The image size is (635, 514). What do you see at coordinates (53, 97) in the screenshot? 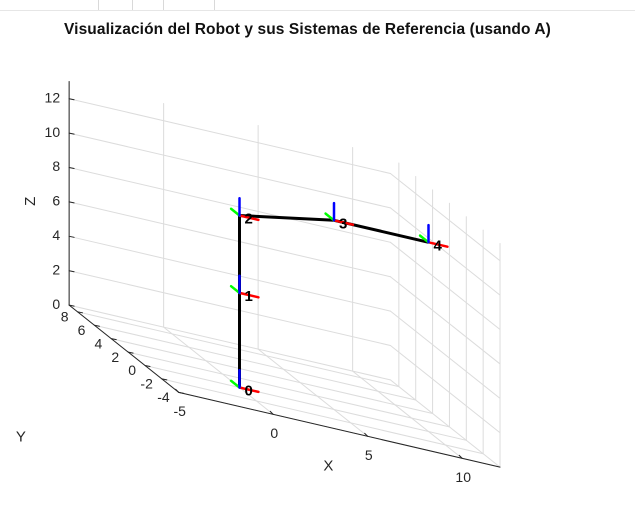
I see `z-tick-label: 12` at bounding box center [53, 97].